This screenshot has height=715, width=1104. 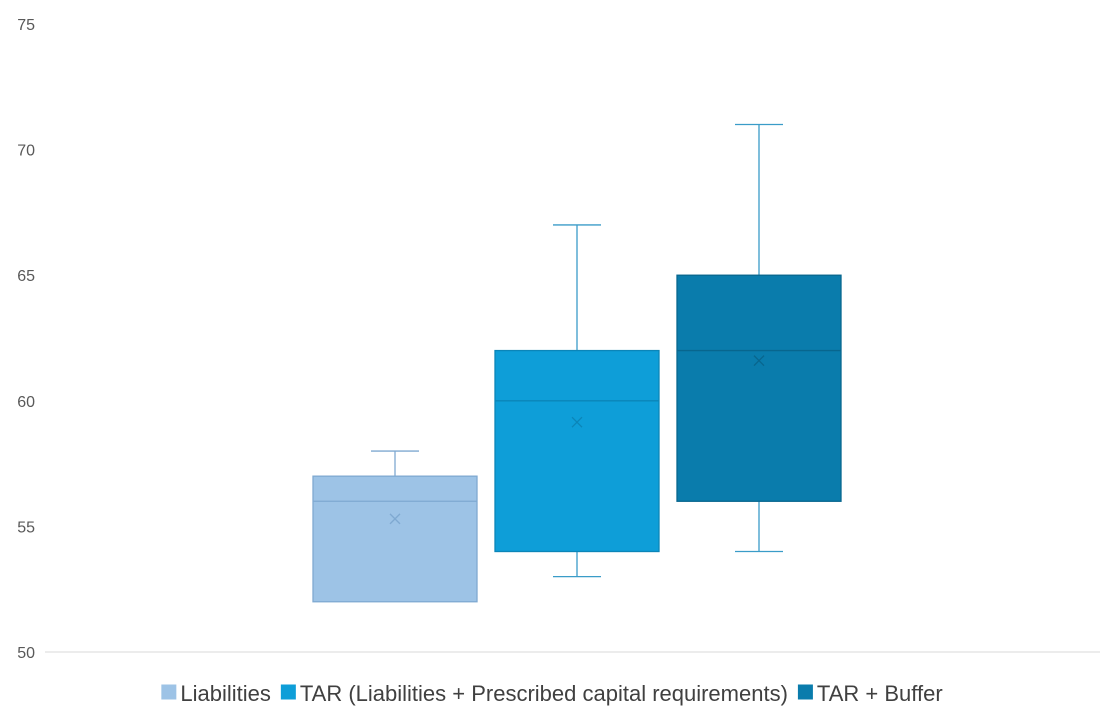 What do you see at coordinates (880, 693) in the screenshot?
I see `legend-label: TAR + Buffer` at bounding box center [880, 693].